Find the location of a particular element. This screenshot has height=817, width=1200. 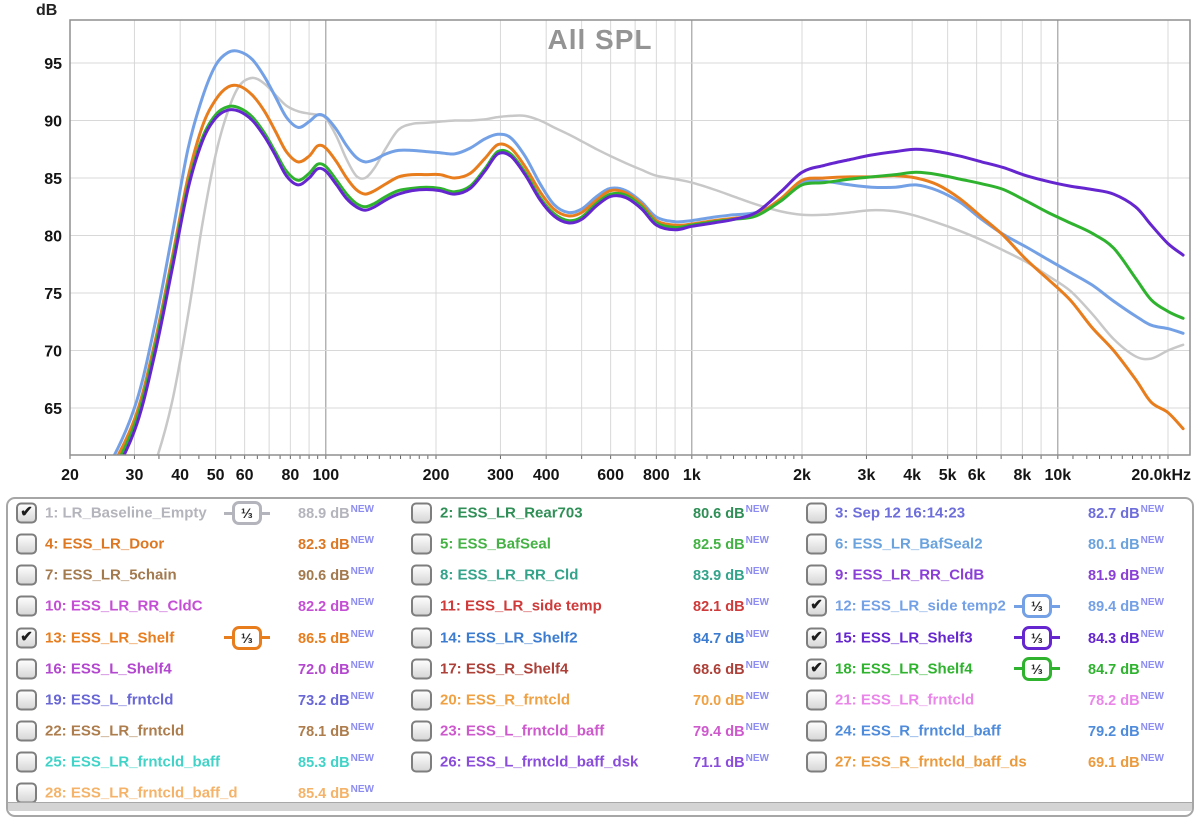

spl-value: 85.3 dBNEW is located at coordinates (336, 762).